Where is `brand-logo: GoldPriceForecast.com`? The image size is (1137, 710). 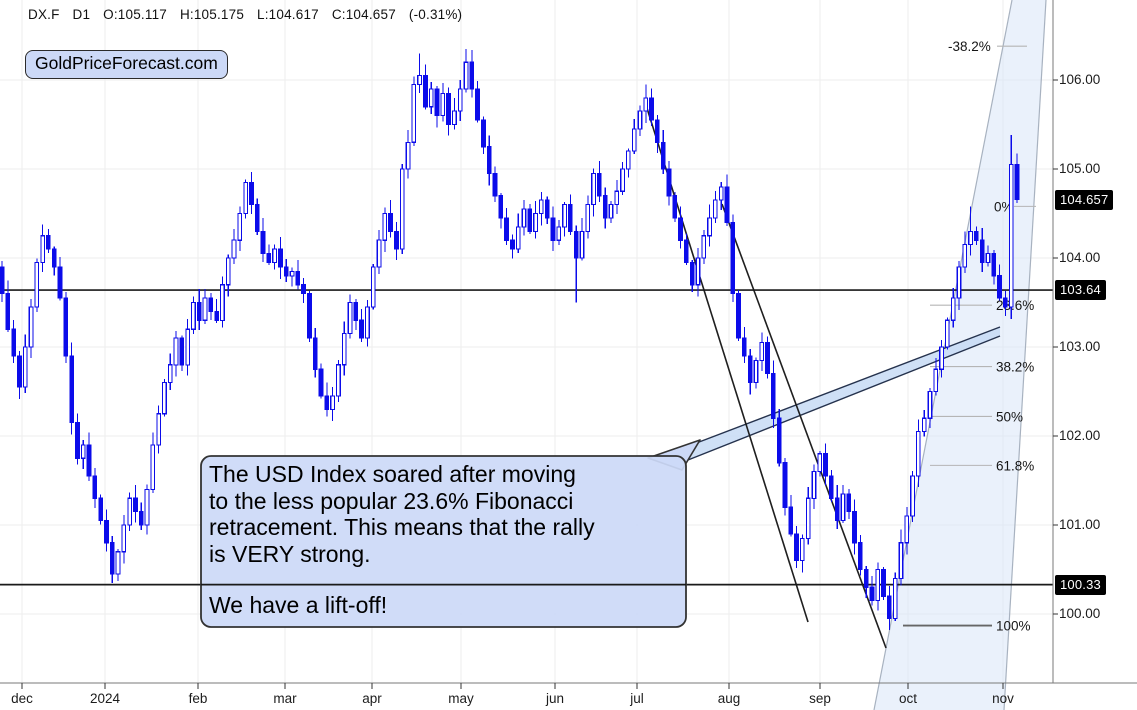 brand-logo: GoldPriceForecast.com is located at coordinates (126, 64).